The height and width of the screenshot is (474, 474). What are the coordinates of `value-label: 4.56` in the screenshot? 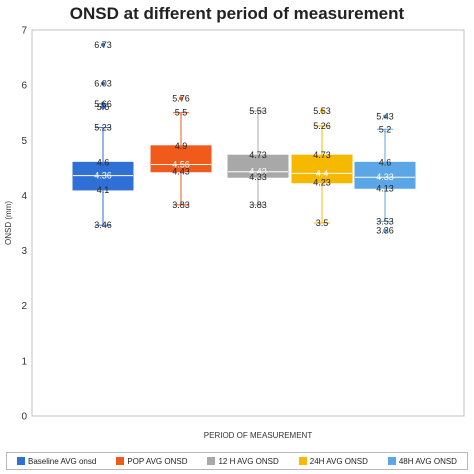 It's located at (181, 165).